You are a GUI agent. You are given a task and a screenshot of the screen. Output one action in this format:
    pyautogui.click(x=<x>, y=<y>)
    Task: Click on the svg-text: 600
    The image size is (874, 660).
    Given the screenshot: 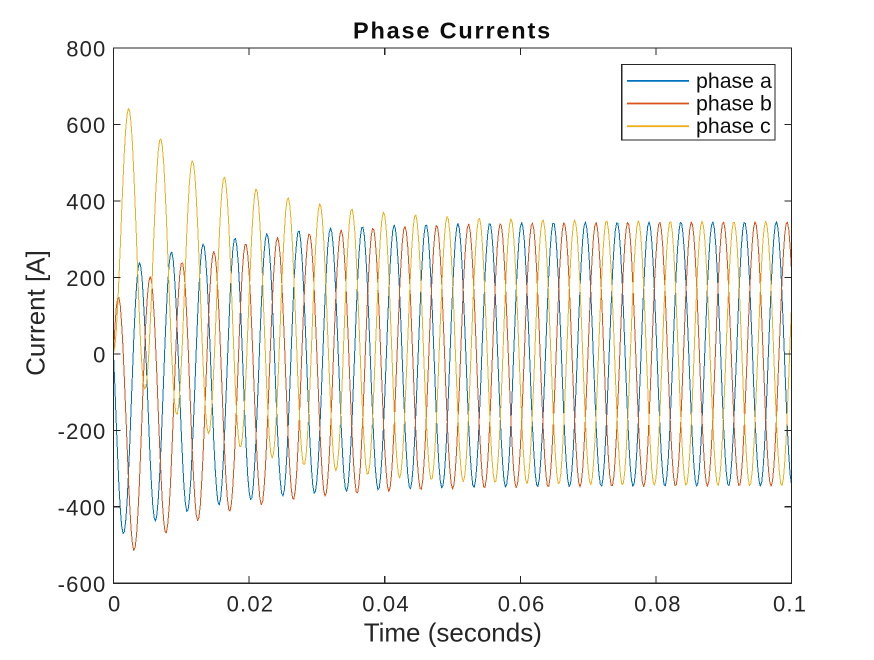 What is the action you would take?
    pyautogui.click(x=86, y=125)
    